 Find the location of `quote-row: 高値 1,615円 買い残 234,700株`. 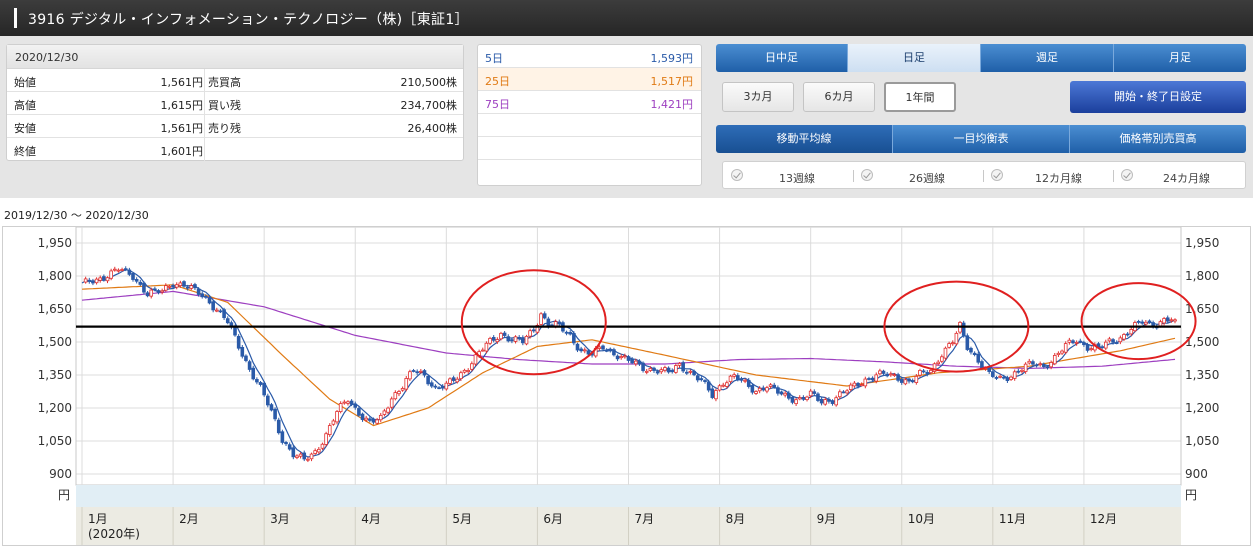

quote-row: 高値 1,615円 買い残 234,700株 is located at coordinates (235, 103).